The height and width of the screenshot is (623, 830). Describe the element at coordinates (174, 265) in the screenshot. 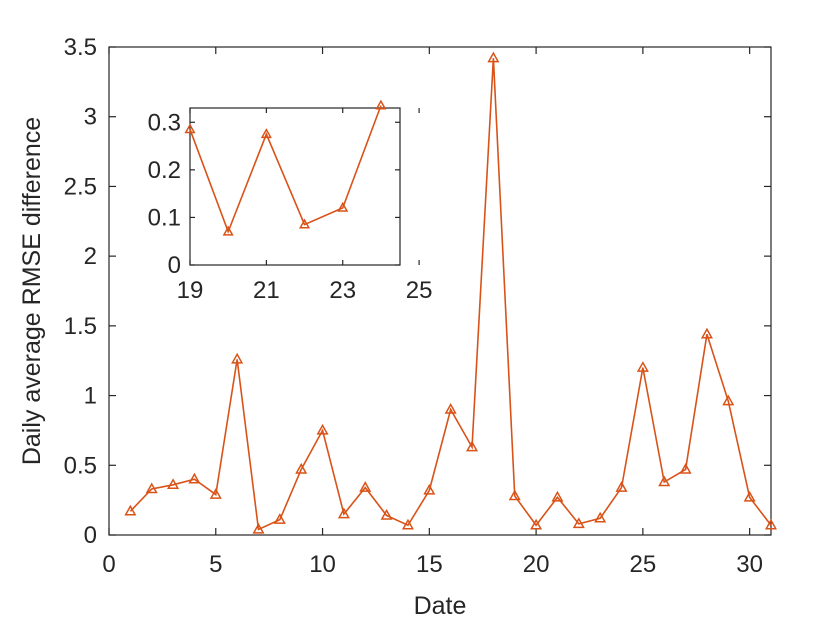

I see `inset-y-tick-label: 0` at that location.